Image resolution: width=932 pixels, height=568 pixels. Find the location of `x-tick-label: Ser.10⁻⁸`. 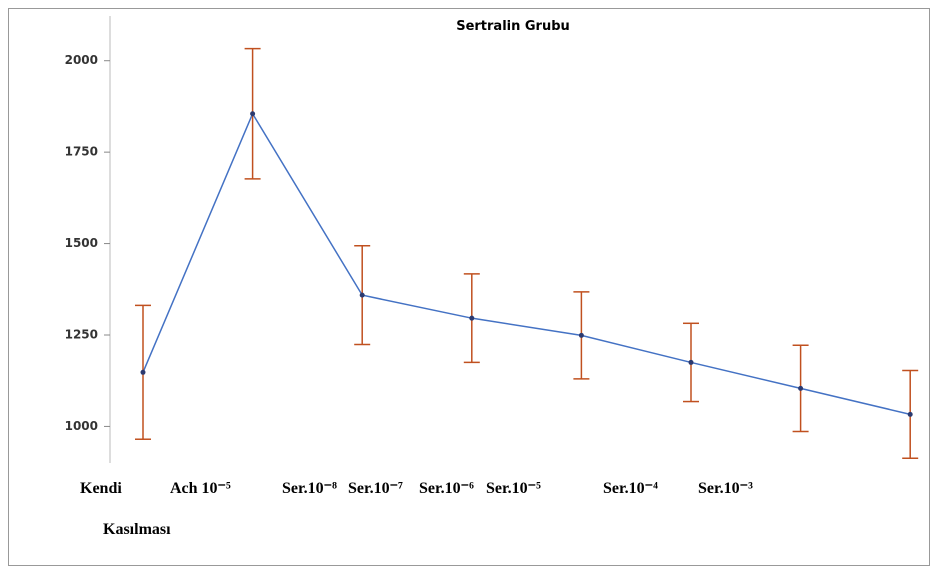

x-tick-label: Ser.10⁻⁸ is located at coordinates (309, 488).